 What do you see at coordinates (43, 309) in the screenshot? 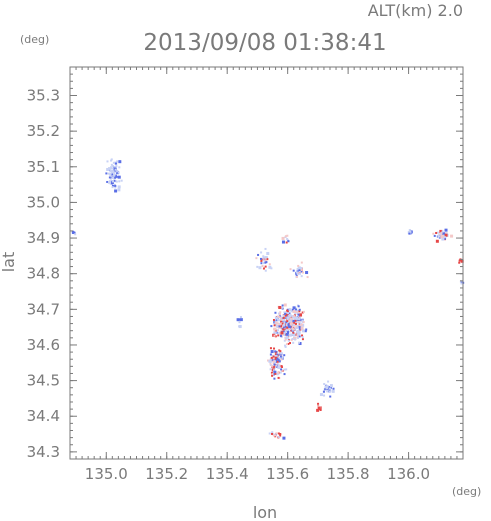
I see `y-tick-label: 34.7` at bounding box center [43, 309].